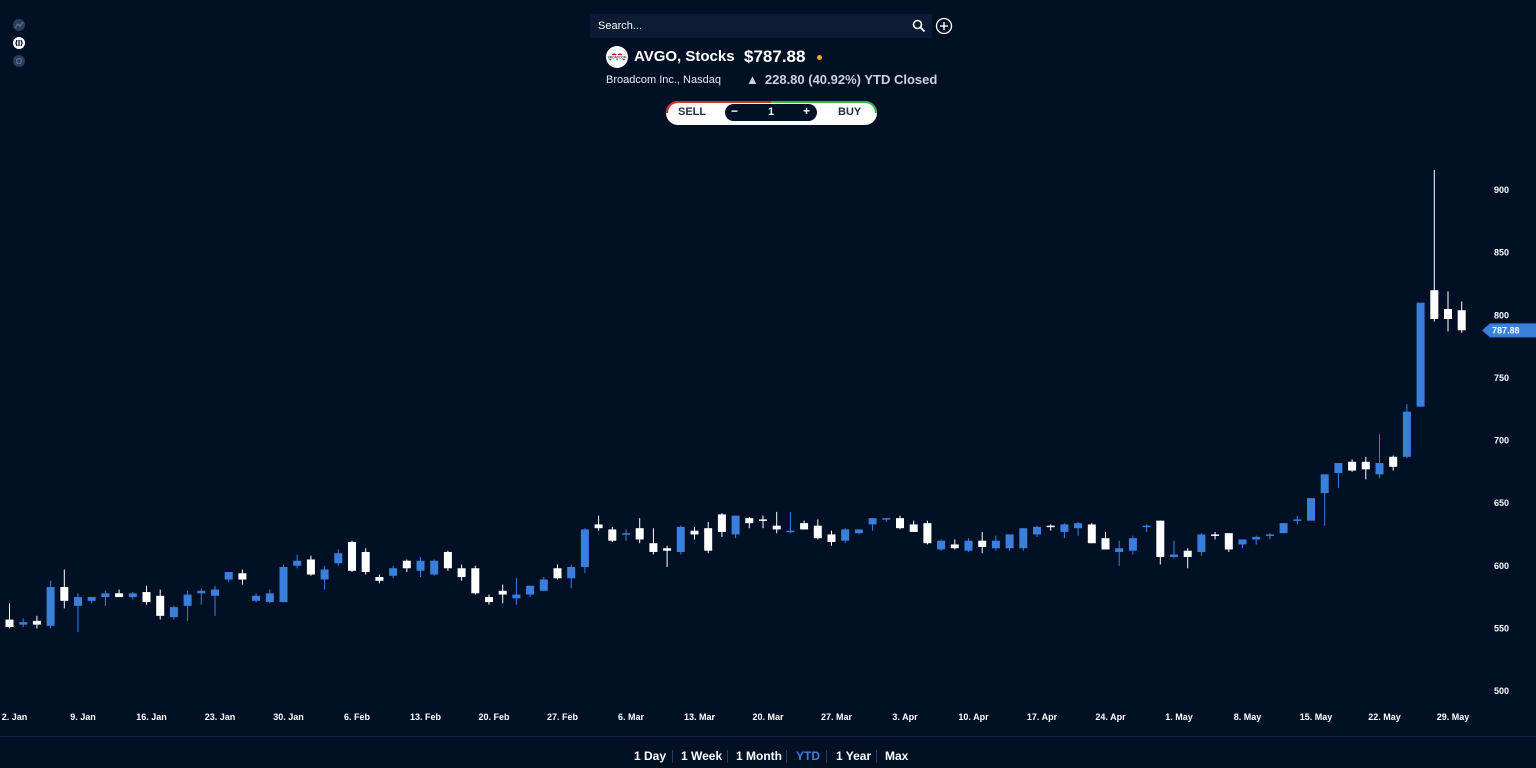  What do you see at coordinates (748, 26) in the screenshot?
I see `search-input` at bounding box center [748, 26].